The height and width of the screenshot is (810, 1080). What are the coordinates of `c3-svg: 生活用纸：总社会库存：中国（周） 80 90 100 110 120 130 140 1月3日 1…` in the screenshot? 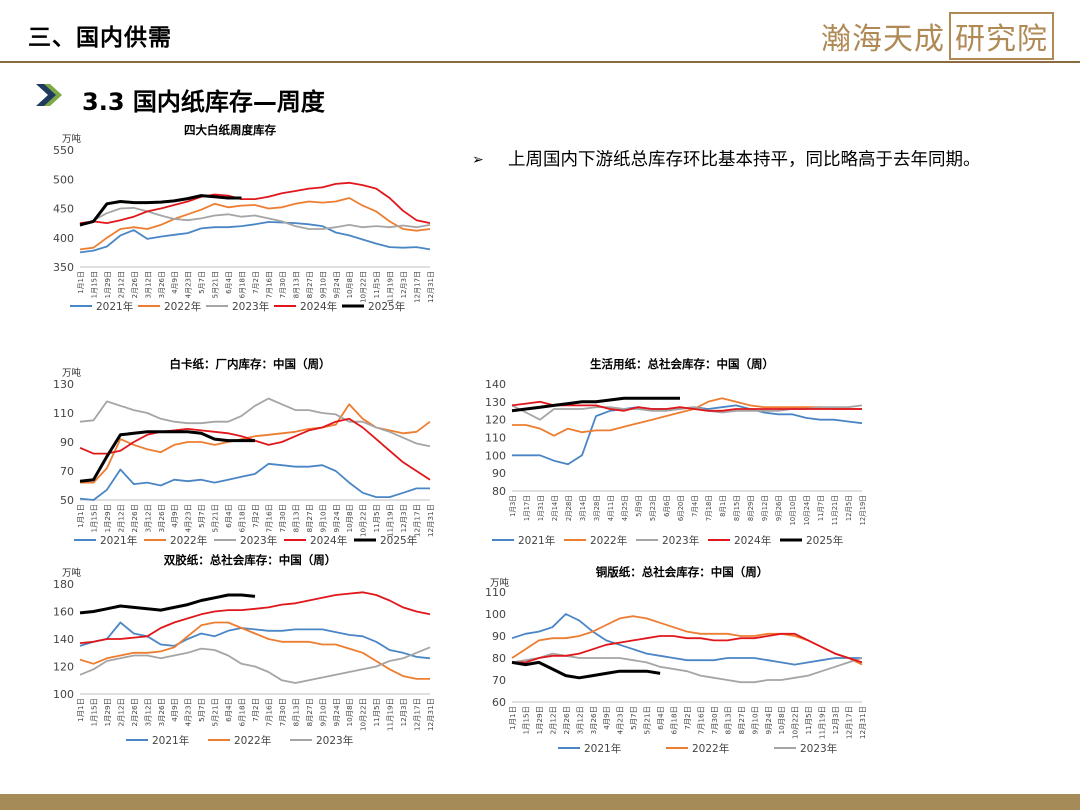 It's located at (676, 452).